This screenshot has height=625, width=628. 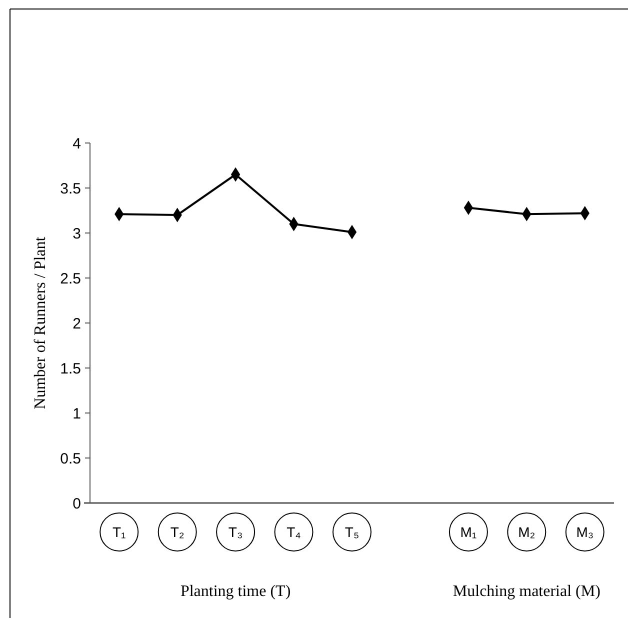 I want to click on x-tick-label: M₂, so click(x=527, y=532).